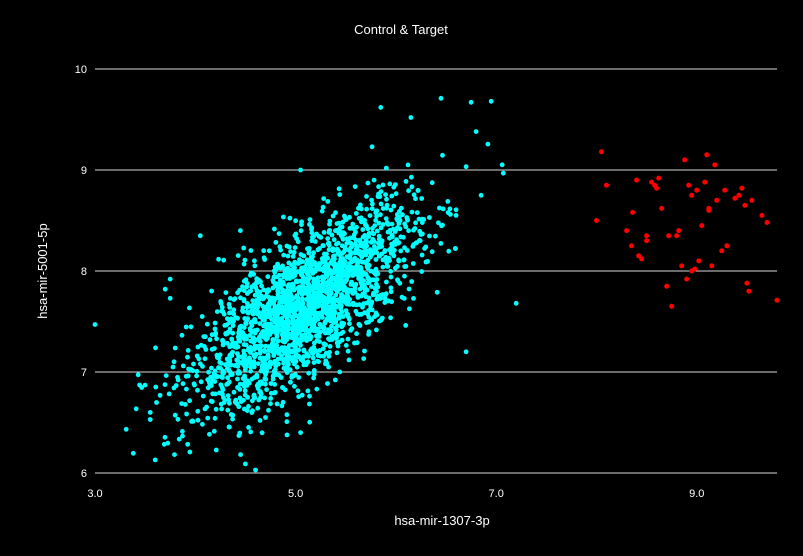  I want to click on y-tick-label: 9, so click(84, 171).